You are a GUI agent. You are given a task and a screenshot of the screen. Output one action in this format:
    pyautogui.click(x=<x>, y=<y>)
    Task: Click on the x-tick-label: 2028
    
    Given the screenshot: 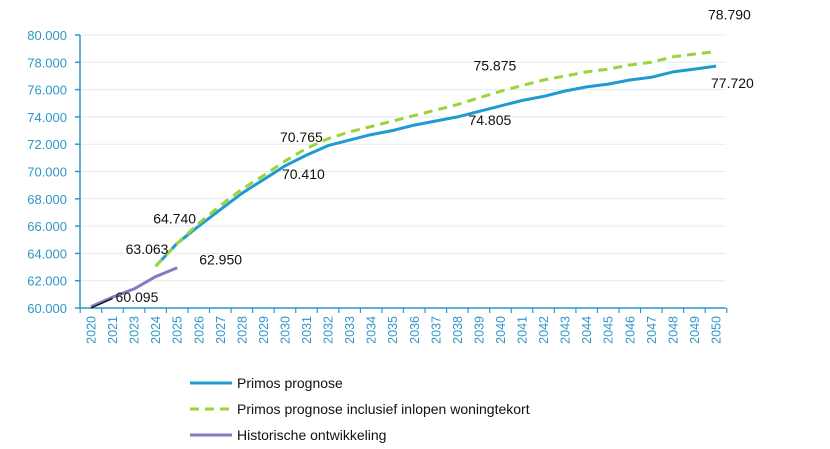 What is the action you would take?
    pyautogui.click(x=242, y=330)
    